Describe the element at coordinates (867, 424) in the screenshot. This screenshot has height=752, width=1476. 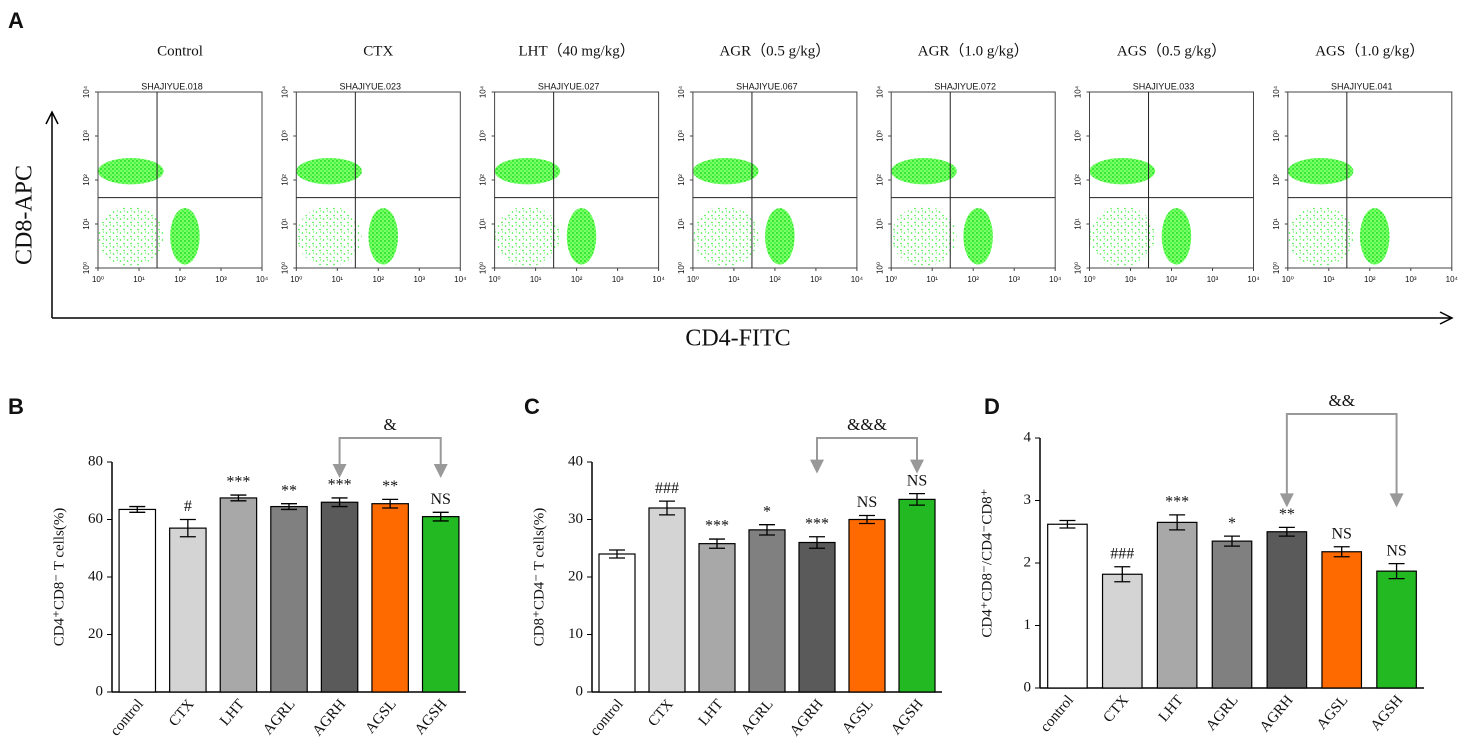
I see `comparison-label: &&&` at that location.